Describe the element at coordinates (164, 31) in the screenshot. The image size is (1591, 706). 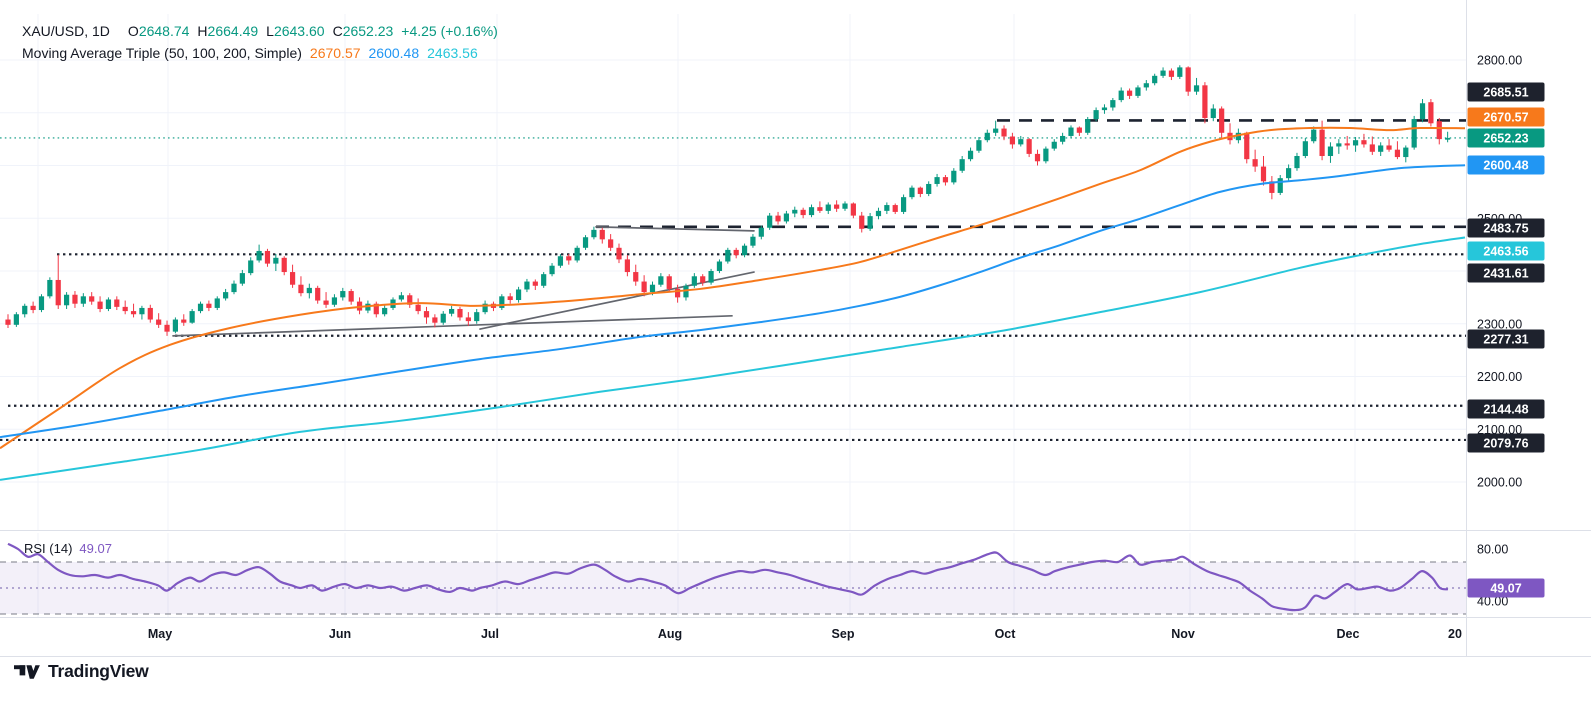
I see `open-value: 2648.74` at that location.